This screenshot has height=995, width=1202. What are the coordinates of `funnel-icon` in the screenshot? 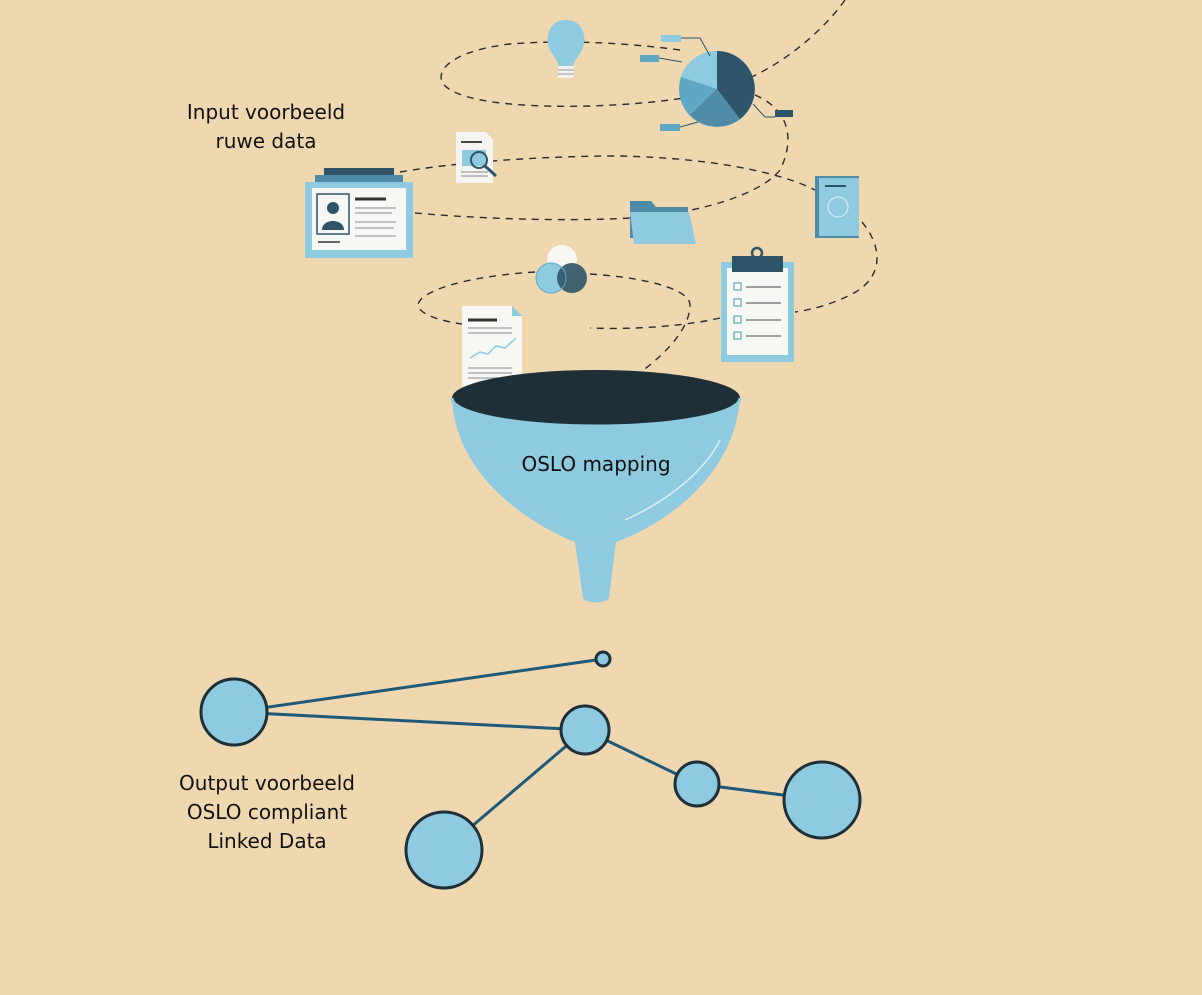 It's located at (596, 486).